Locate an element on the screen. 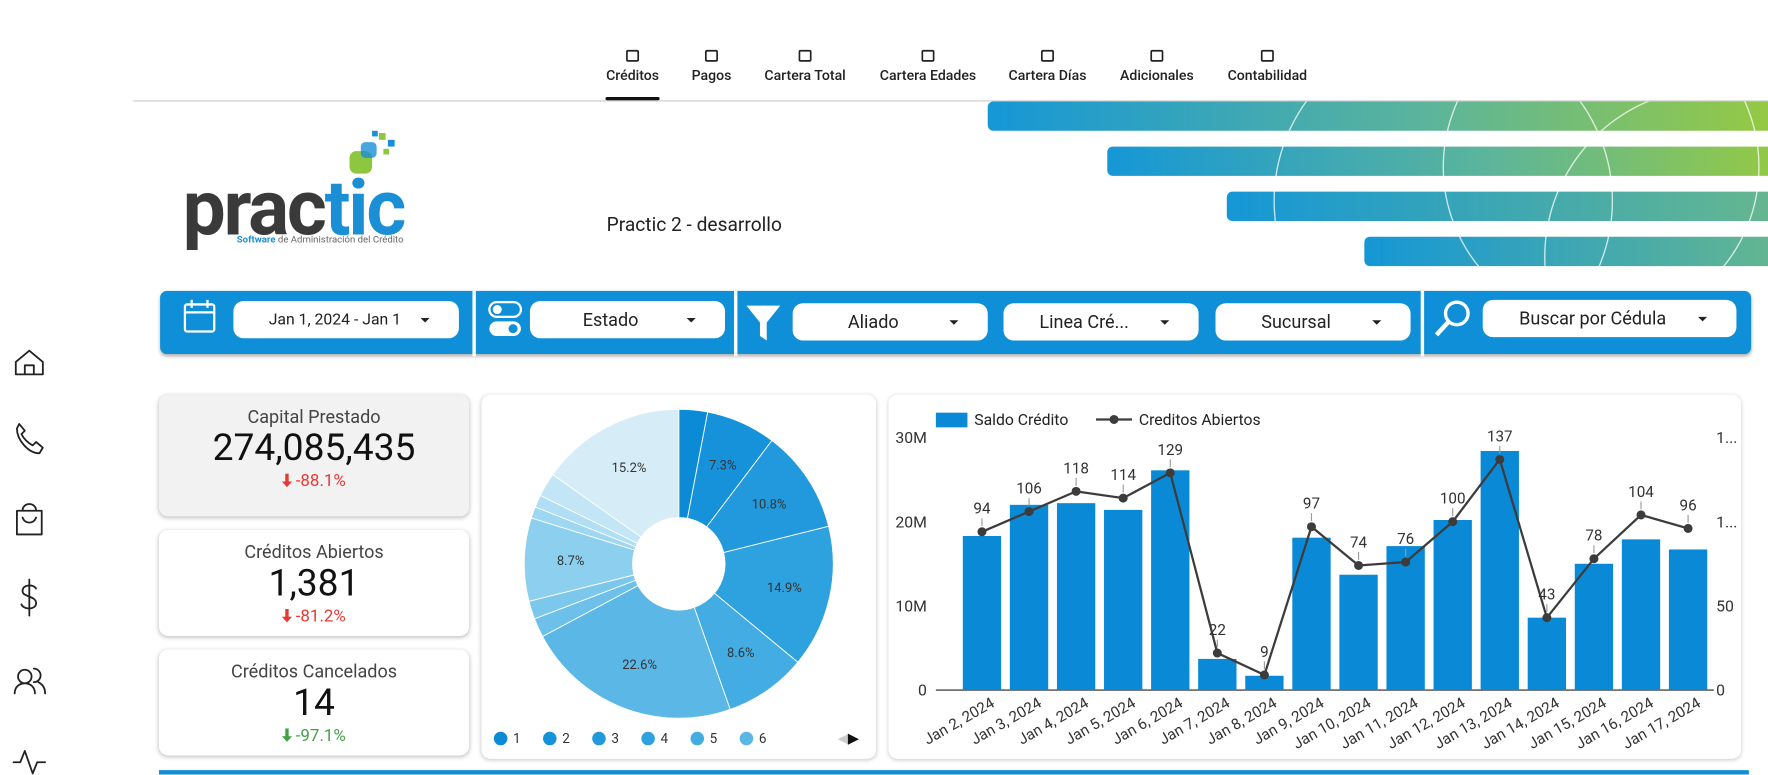 The height and width of the screenshot is (775, 1768). logo-text: tic is located at coordinates (365, 208).